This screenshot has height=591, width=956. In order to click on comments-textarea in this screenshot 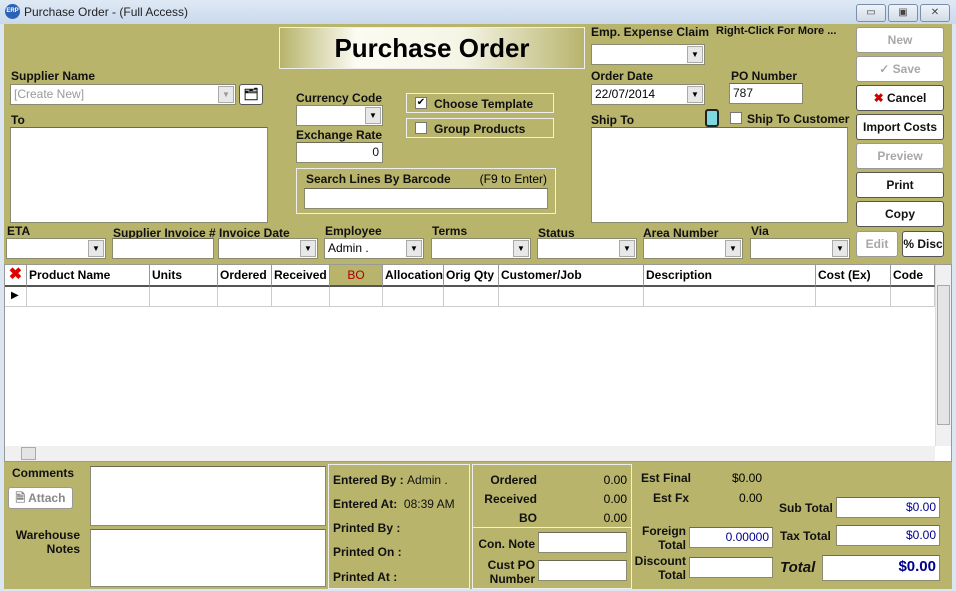, I will do `click(208, 496)`.